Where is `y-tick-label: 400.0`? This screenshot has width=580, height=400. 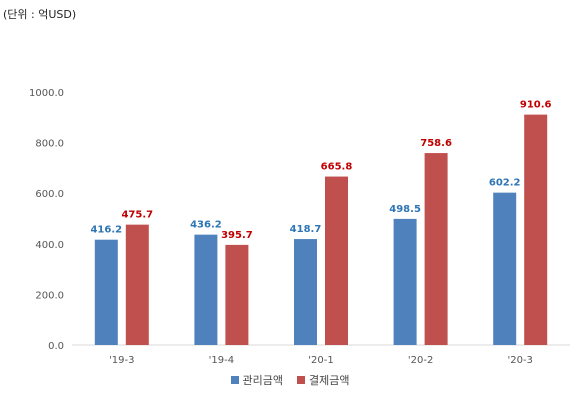 y-tick-label: 400.0 is located at coordinates (49, 245).